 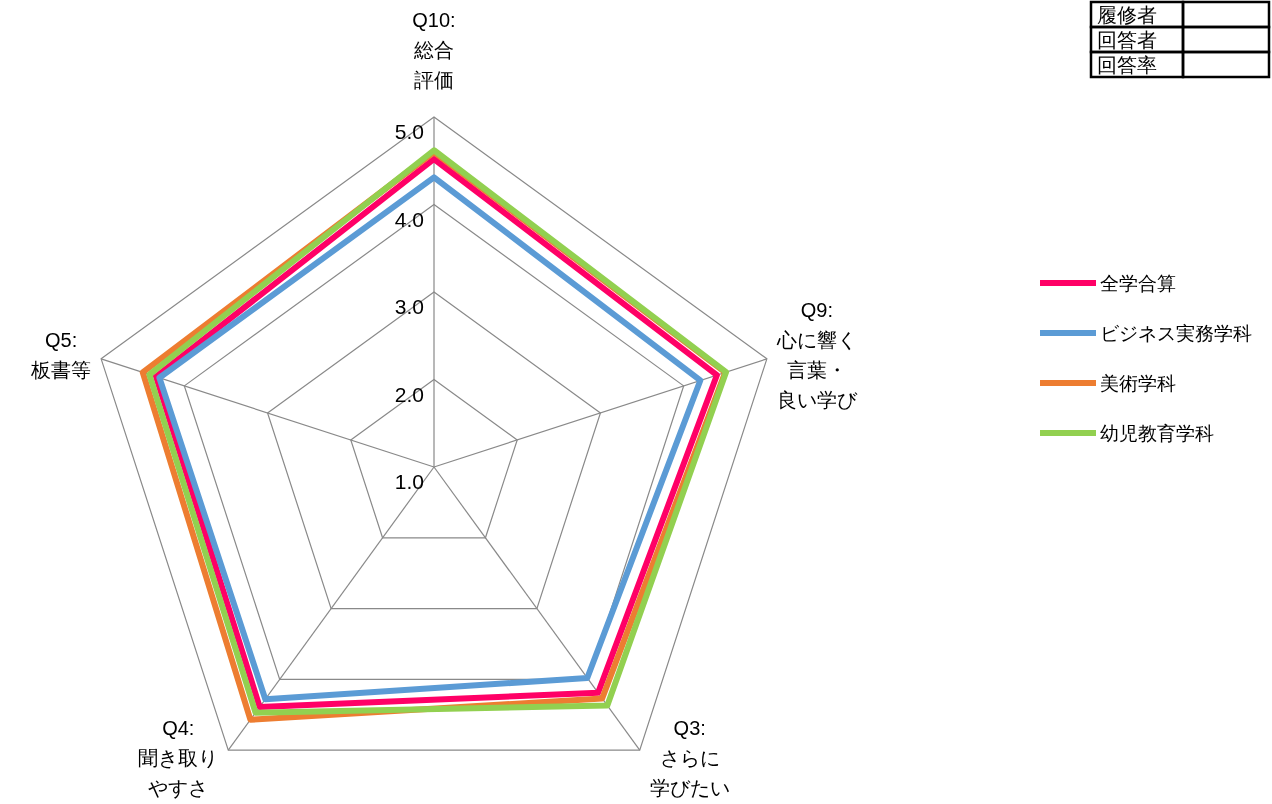 I want to click on spoke-label: Q9:心に響く言葉・良い学び, so click(x=816, y=354).